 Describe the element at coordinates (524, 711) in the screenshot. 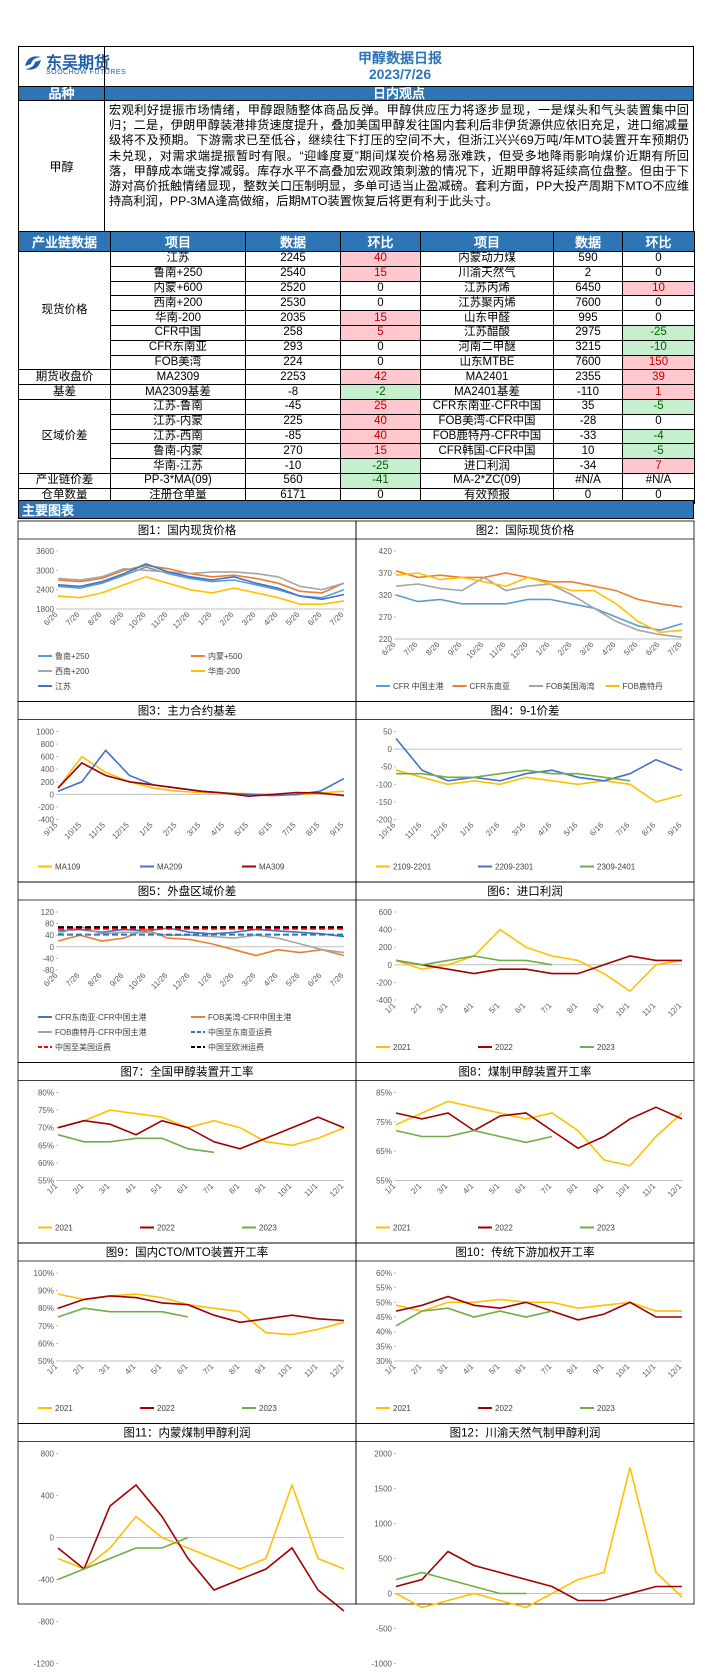

I see `chart-title: 图4：9-1价差` at that location.